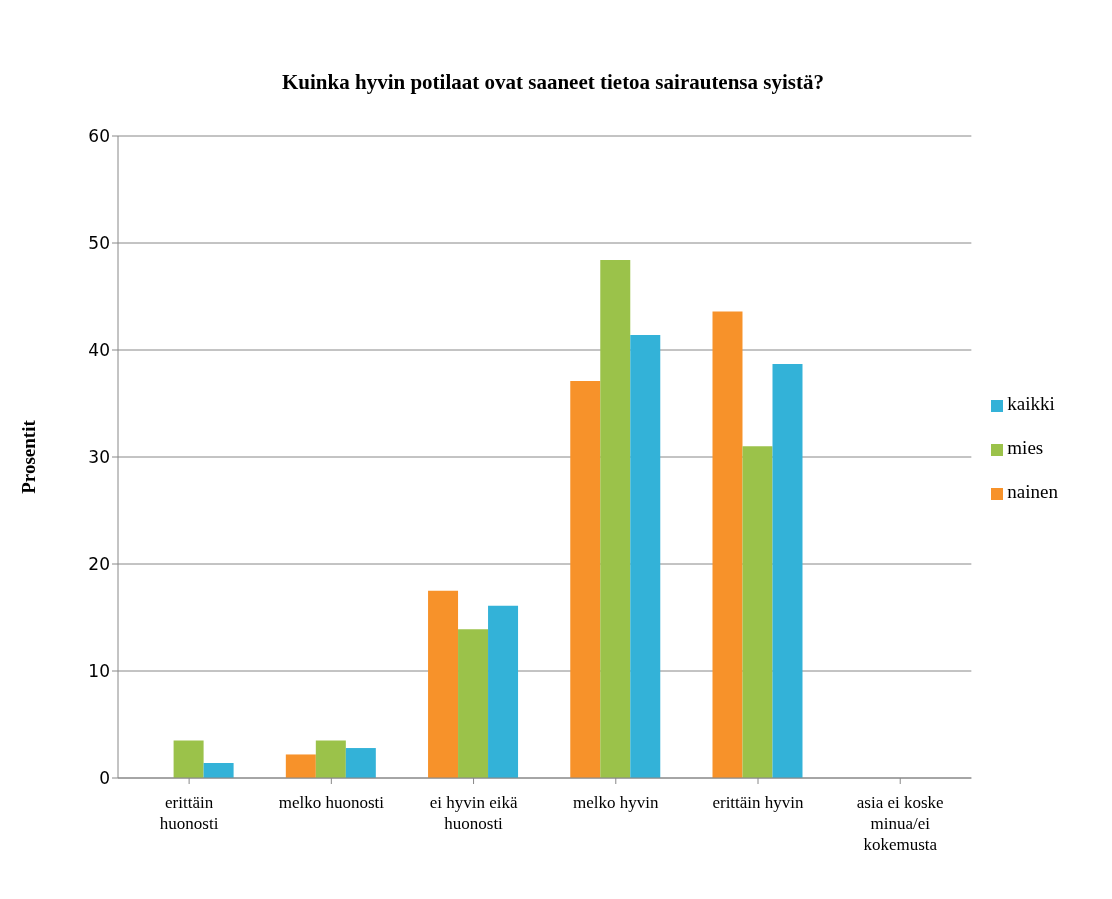 This screenshot has width=1112, height=899. I want to click on y-tick-label: 40, so click(99, 350).